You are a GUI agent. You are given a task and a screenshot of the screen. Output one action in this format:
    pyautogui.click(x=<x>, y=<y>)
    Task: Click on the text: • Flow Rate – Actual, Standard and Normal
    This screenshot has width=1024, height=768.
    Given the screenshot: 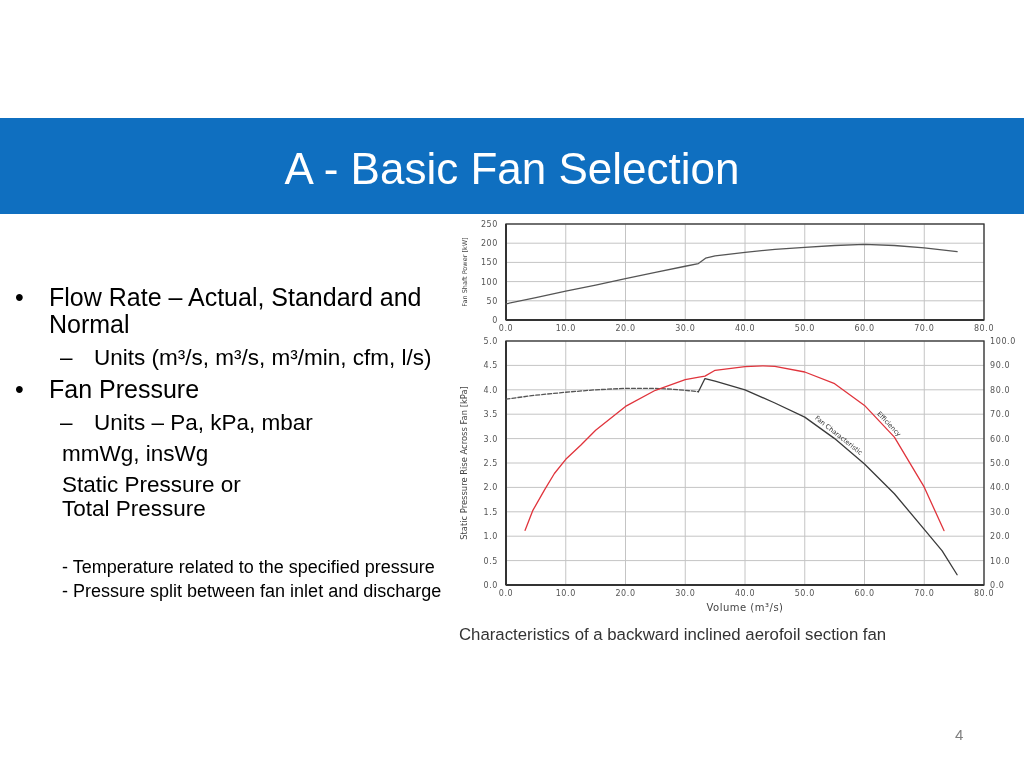 What is the action you would take?
    pyautogui.click(x=218, y=310)
    